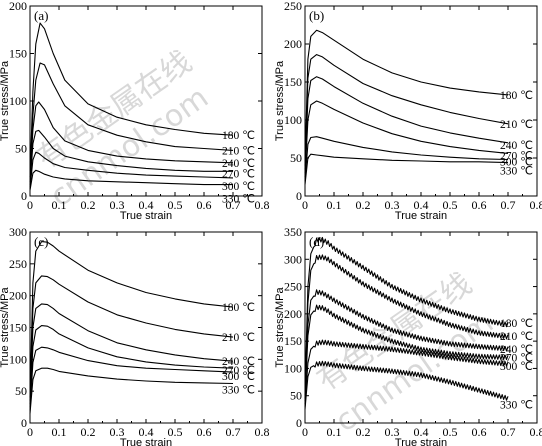  Describe the element at coordinates (316, 15) in the screenshot. I see `panel-label: (b)` at that location.